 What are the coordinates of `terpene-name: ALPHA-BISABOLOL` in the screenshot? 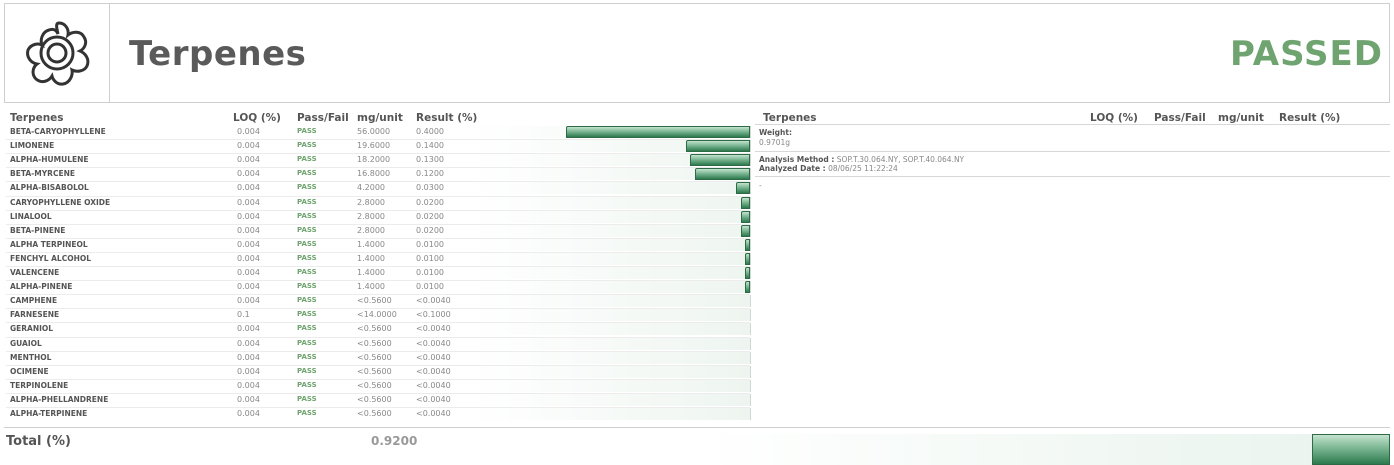 It's located at (49, 188).